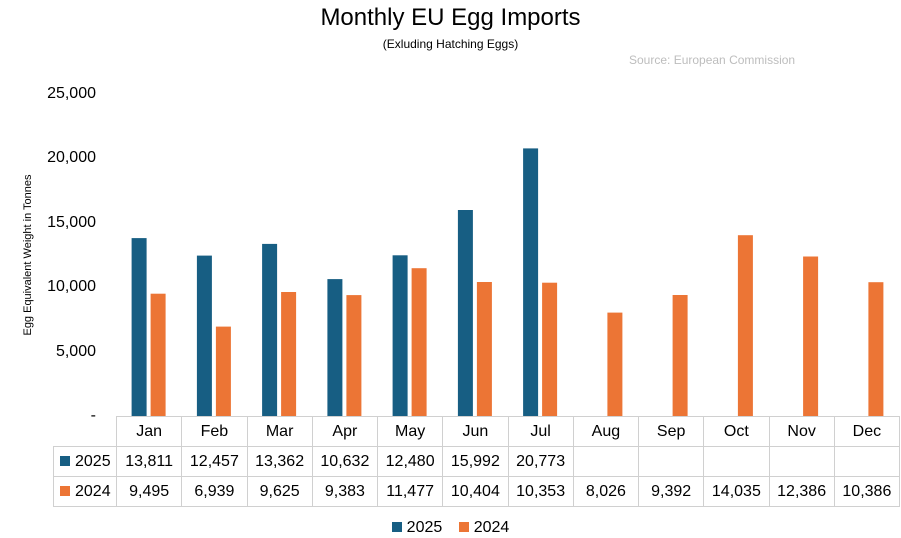 Image resolution: width=901 pixels, height=538 pixels. I want to click on table-cell-2024: 9,392, so click(671, 491).